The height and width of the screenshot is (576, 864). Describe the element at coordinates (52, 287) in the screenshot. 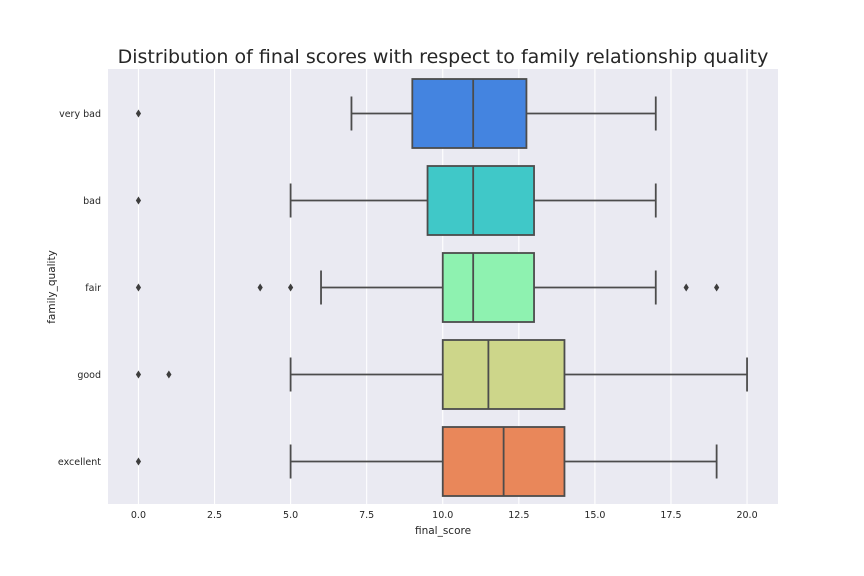

I see `y-axis-label: family_quality` at that location.